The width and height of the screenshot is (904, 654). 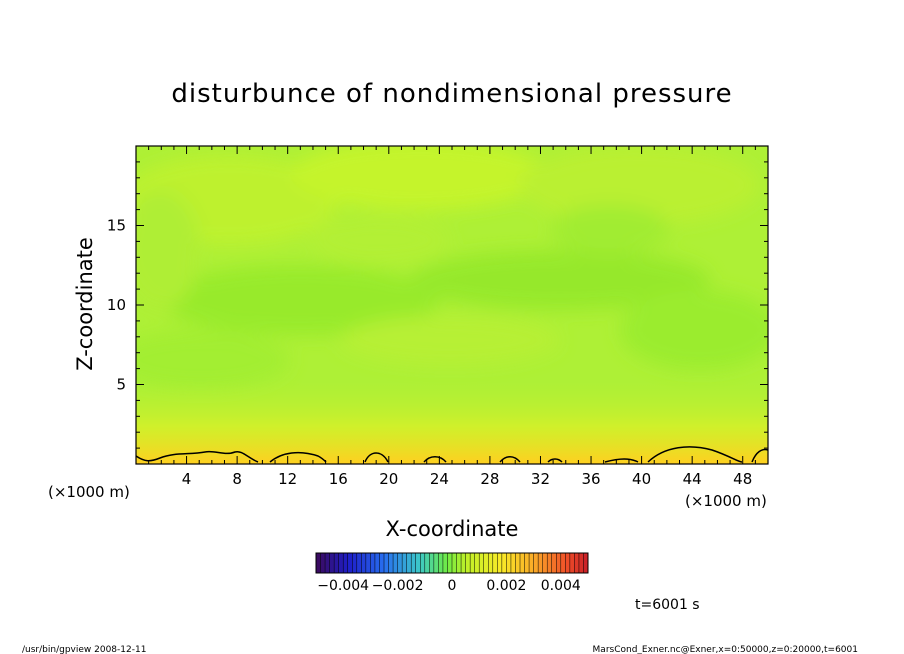 I want to click on x-tick-label: 32, so click(x=540, y=479).